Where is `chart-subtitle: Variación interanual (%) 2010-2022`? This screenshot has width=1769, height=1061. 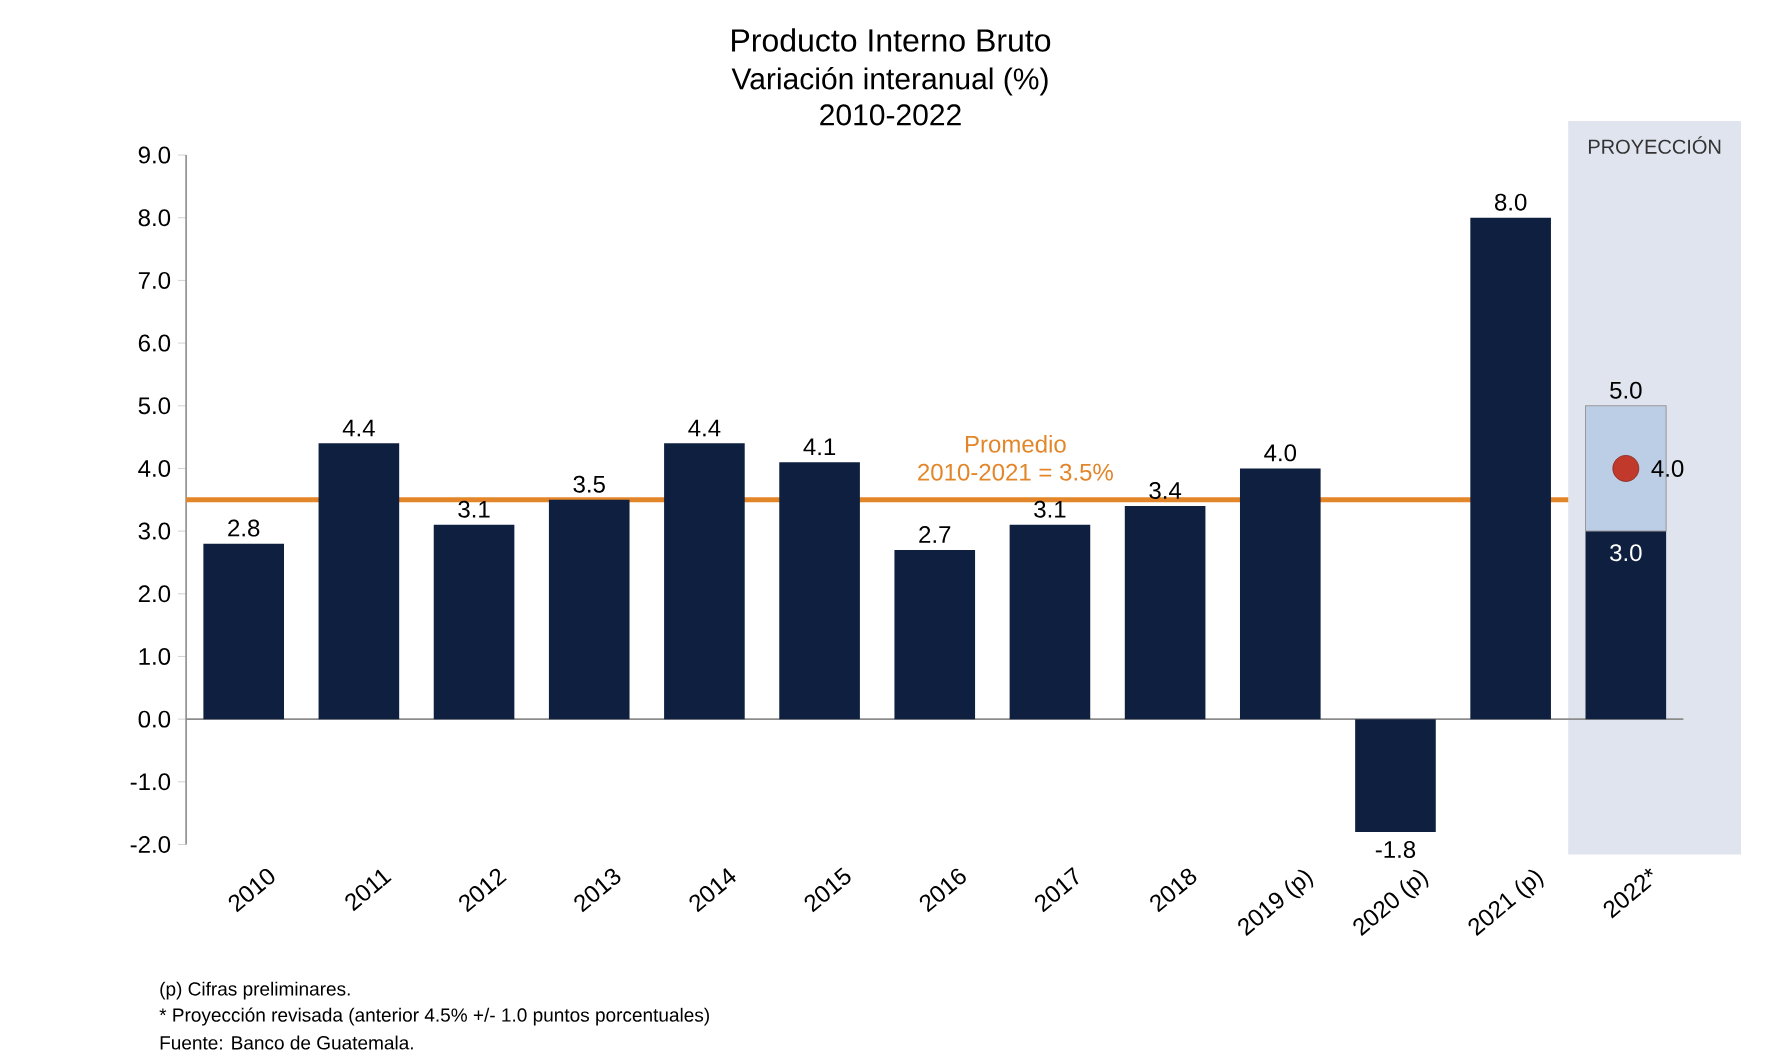 chart-subtitle: Variación interanual (%) 2010-2022 is located at coordinates (889, 96).